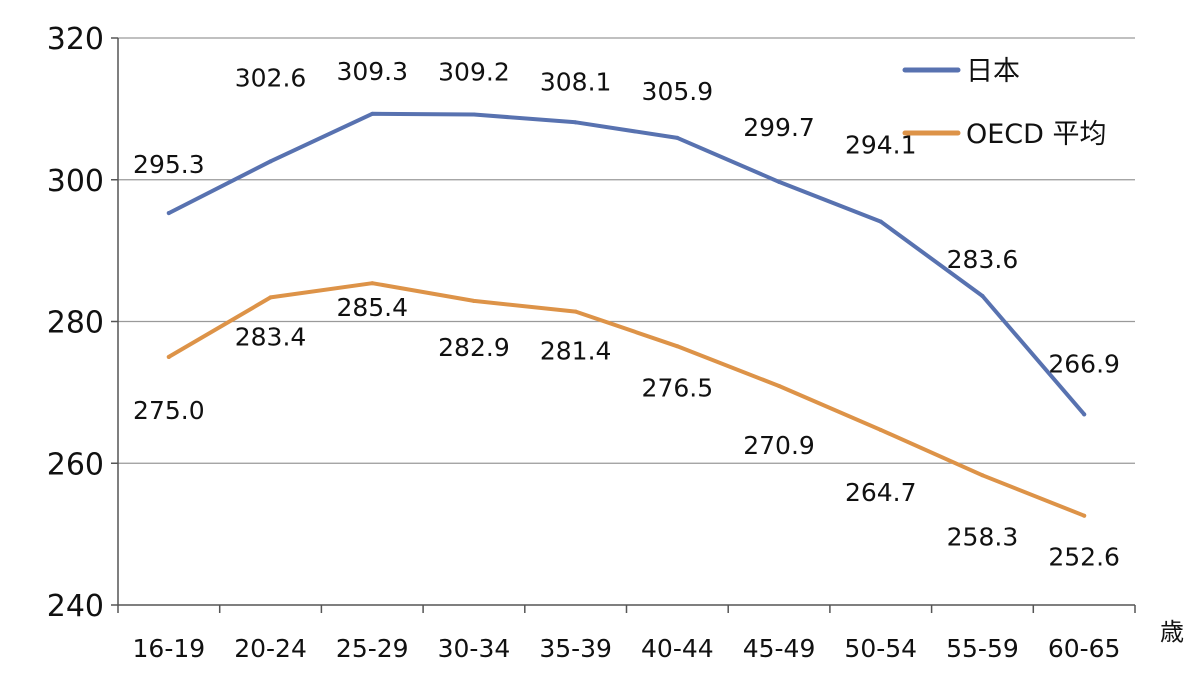 The image size is (1200, 690). Describe the element at coordinates (474, 72) in the screenshot. I see `data-label: 309.2` at that location.